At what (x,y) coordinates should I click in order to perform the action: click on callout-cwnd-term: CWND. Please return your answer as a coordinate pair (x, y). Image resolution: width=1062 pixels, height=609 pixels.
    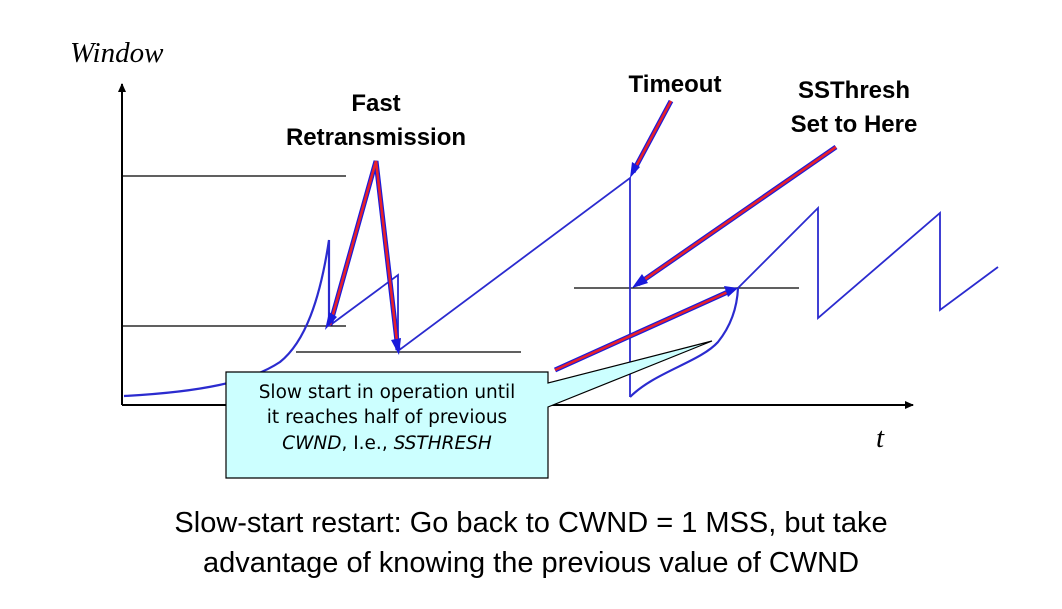
    Looking at the image, I should click on (311, 443).